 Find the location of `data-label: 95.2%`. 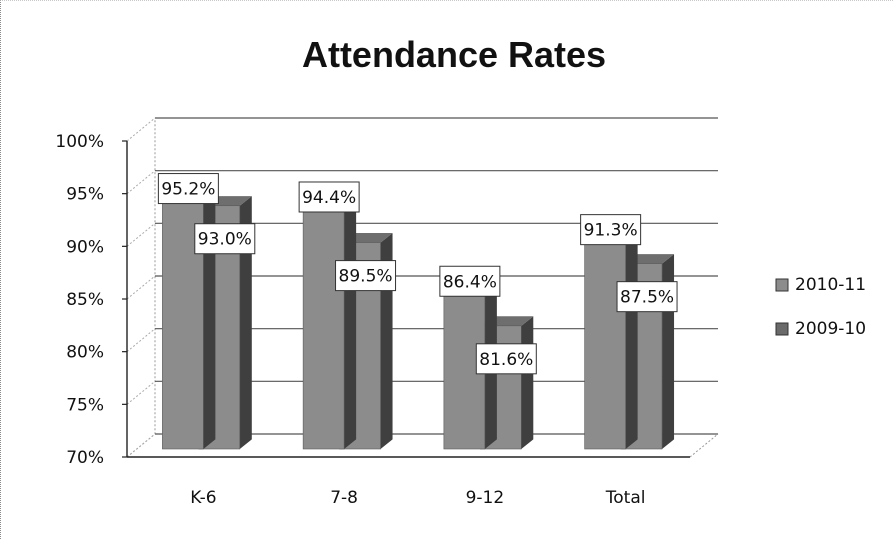

data-label: 95.2% is located at coordinates (188, 190).